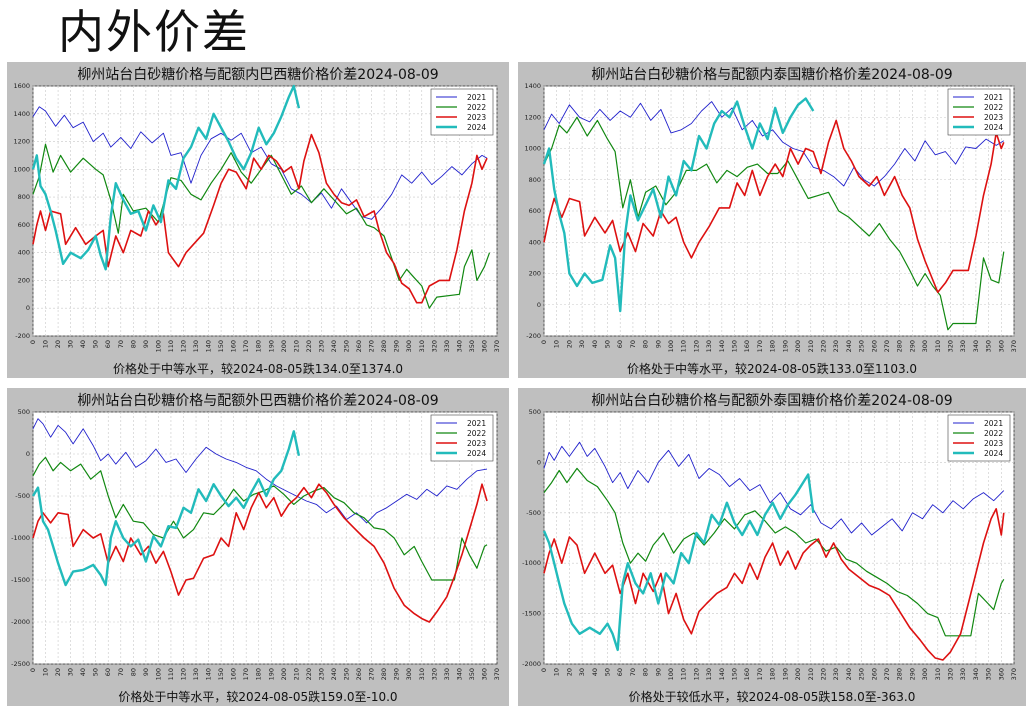  I want to click on x-tick-label: 160, so click(747, 674).